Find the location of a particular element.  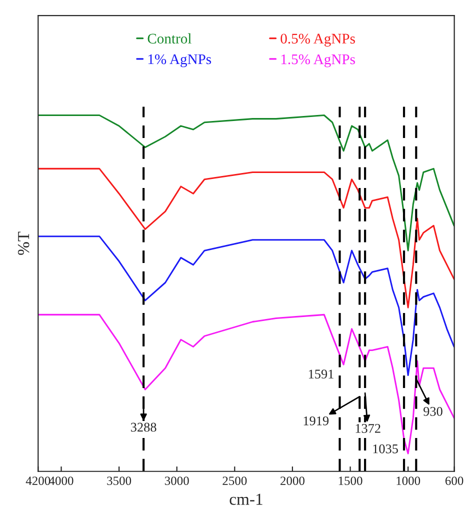

x-tick-label: 3500 is located at coordinates (119, 481).